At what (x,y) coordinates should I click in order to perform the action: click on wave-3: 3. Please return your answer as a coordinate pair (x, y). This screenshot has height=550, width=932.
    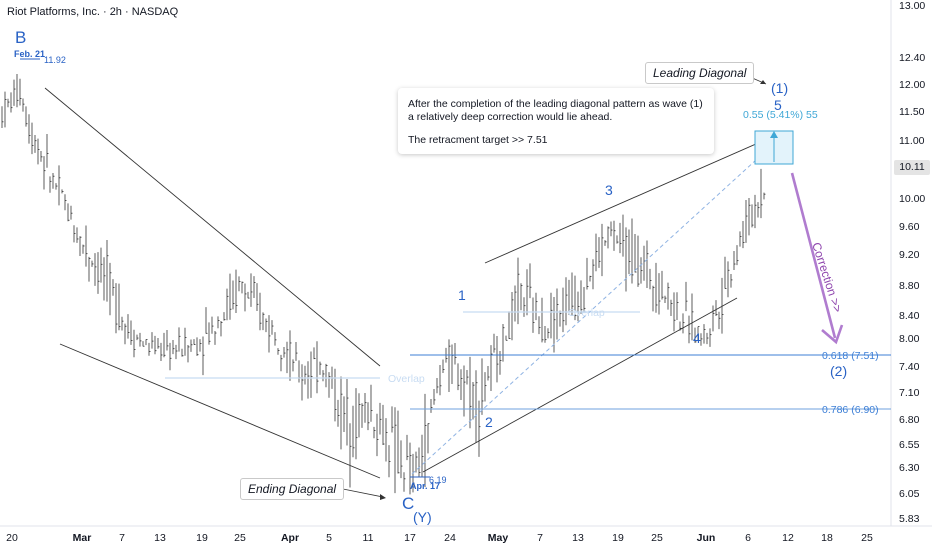
    Looking at the image, I should click on (609, 190).